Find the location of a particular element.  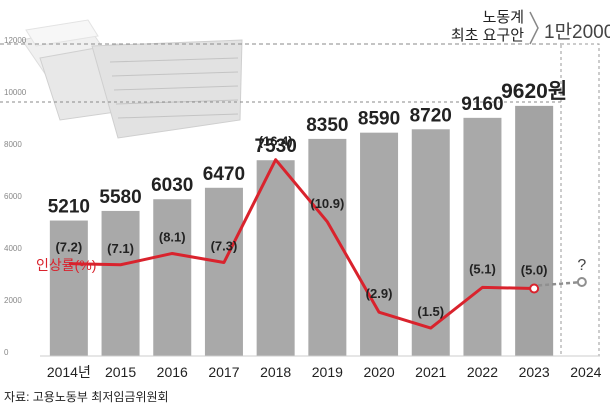

banknote-stack-illustration is located at coordinates (132, 79).